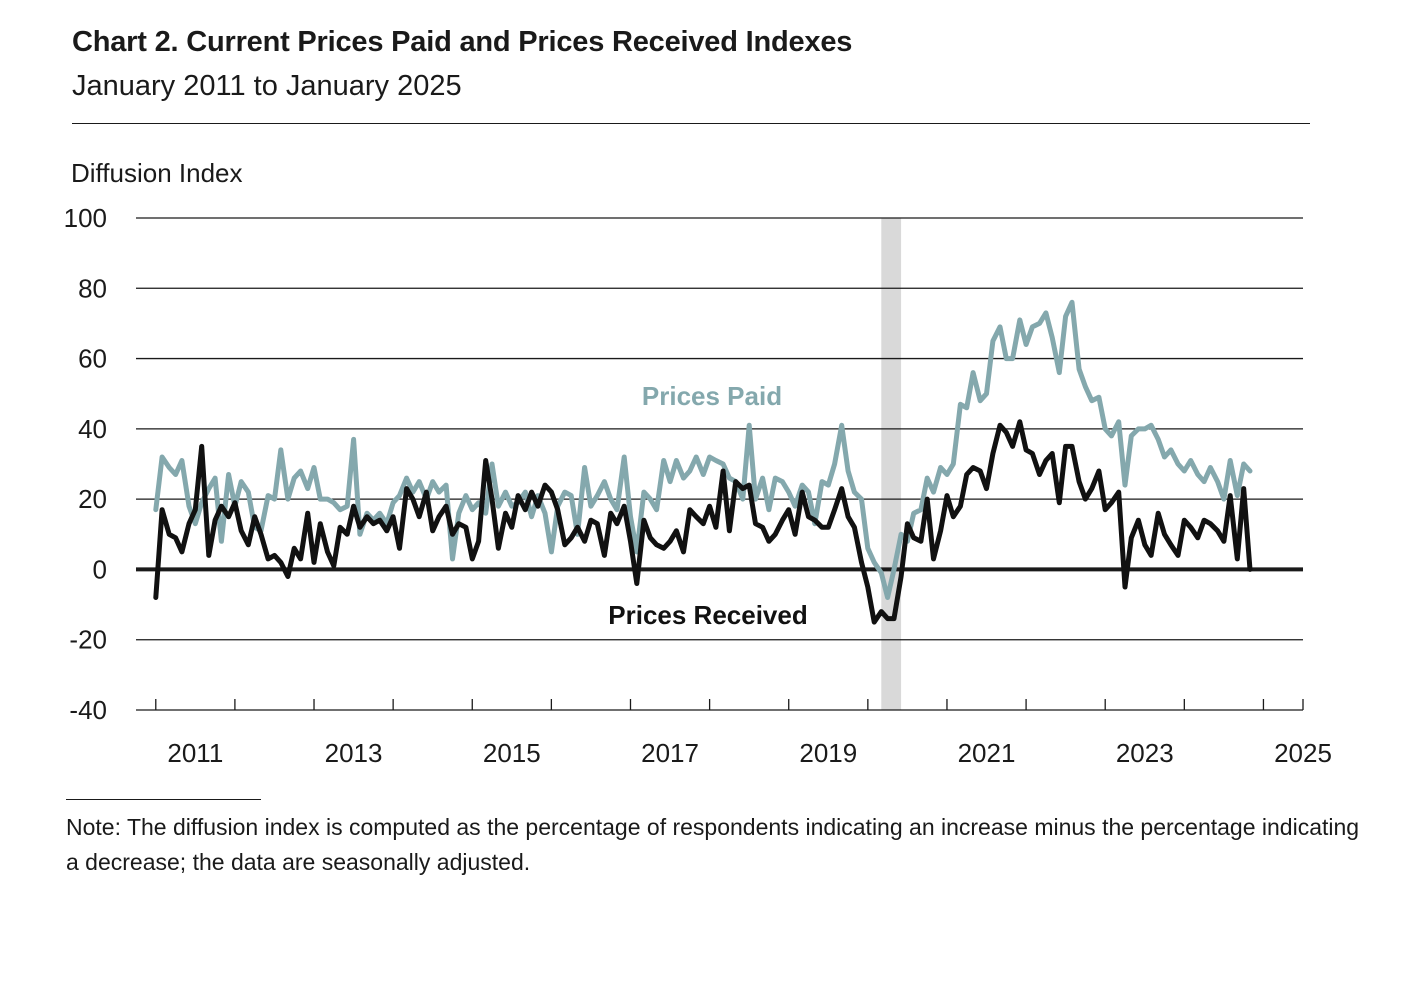  I want to click on y-tick-label: 40, so click(92, 429).